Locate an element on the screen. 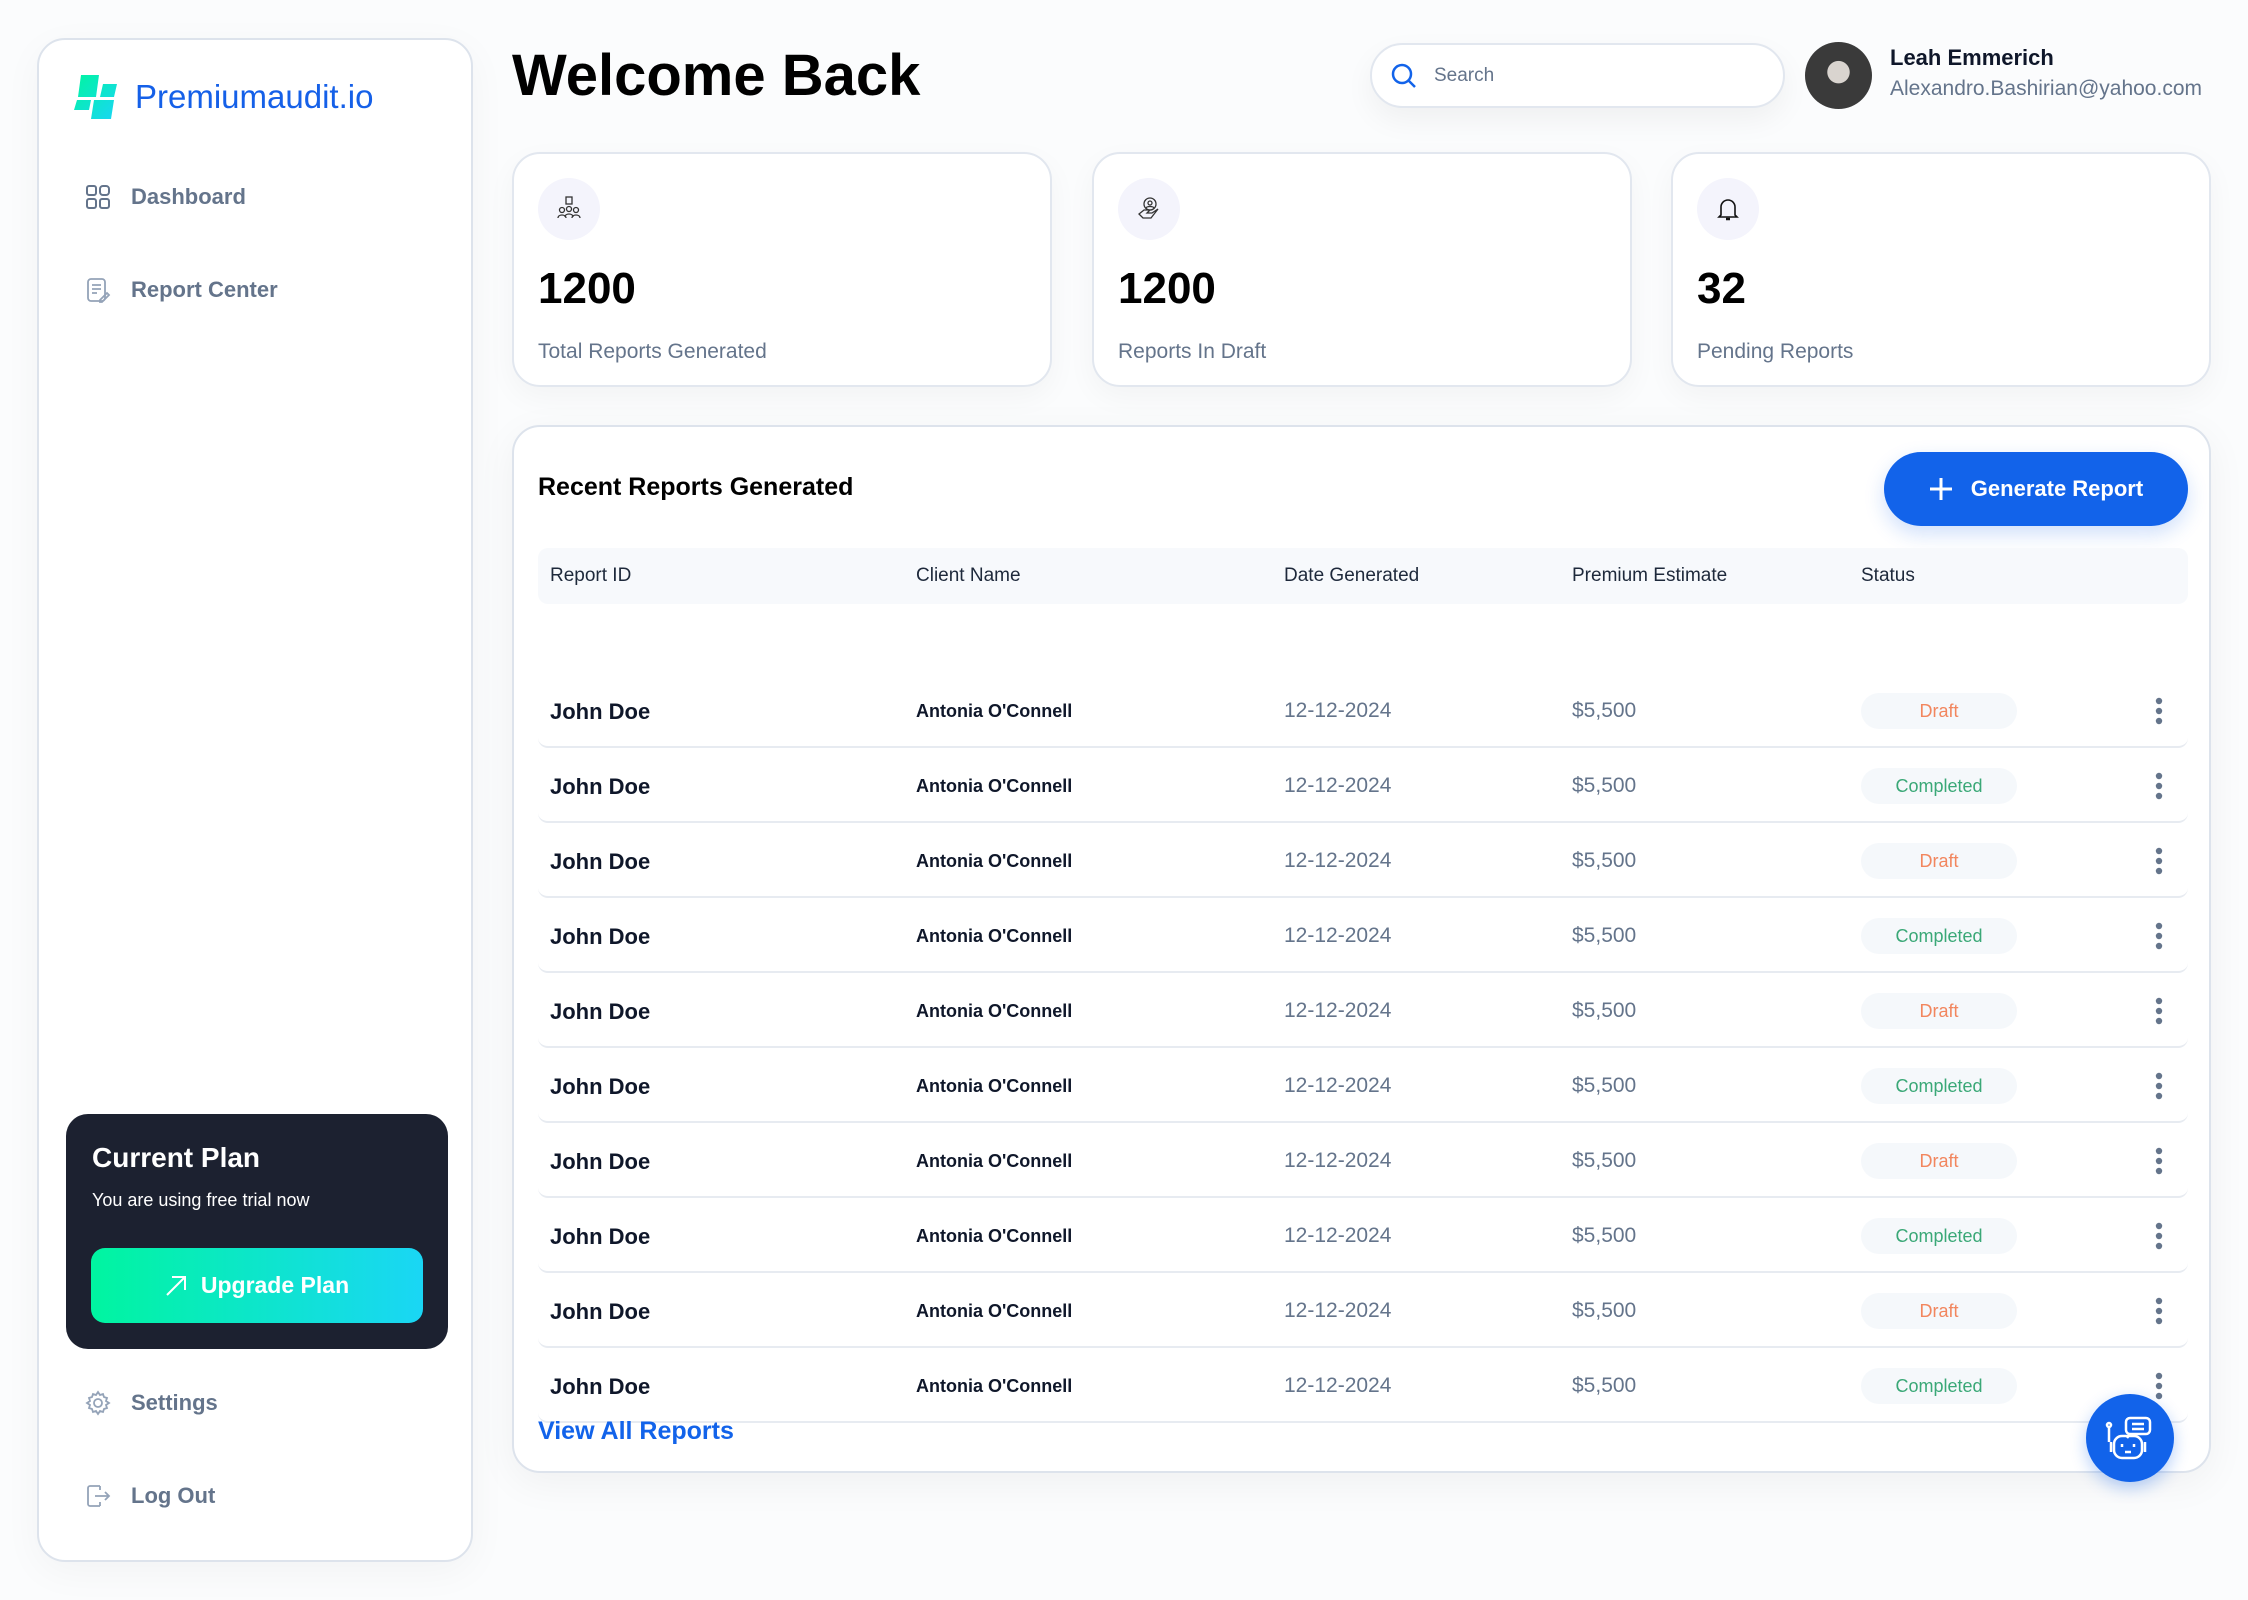 Image resolution: width=2248 pixels, height=1600 pixels. upgrade-plan-button: Upgrade Plan is located at coordinates (257, 1285).